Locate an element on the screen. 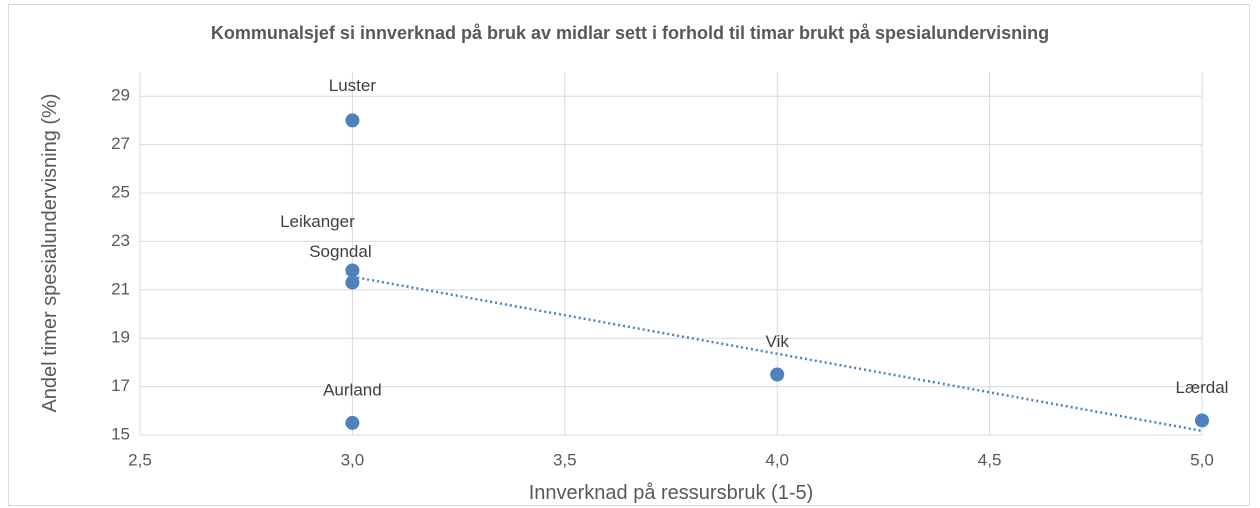  y-tick-label: 21 is located at coordinates (120, 288).